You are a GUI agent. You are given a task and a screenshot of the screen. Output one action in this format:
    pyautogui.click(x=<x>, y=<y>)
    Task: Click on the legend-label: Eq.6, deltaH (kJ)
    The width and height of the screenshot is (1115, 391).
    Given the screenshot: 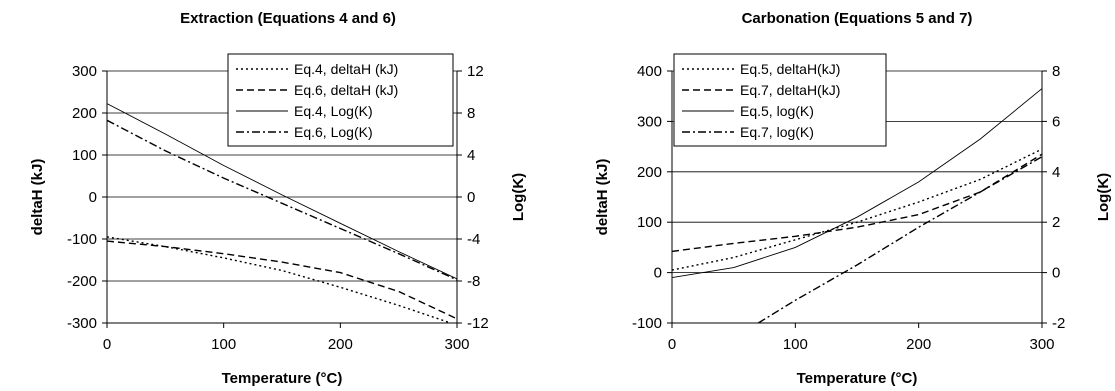 What is the action you would take?
    pyautogui.click(x=346, y=90)
    